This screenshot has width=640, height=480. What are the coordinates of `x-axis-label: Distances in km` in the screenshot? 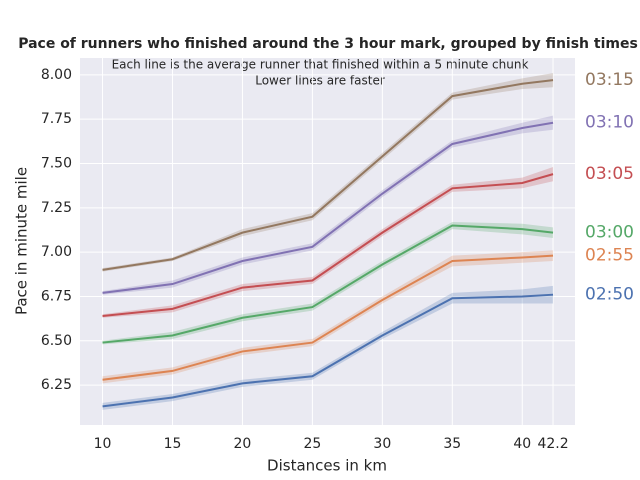 It's located at (327, 466).